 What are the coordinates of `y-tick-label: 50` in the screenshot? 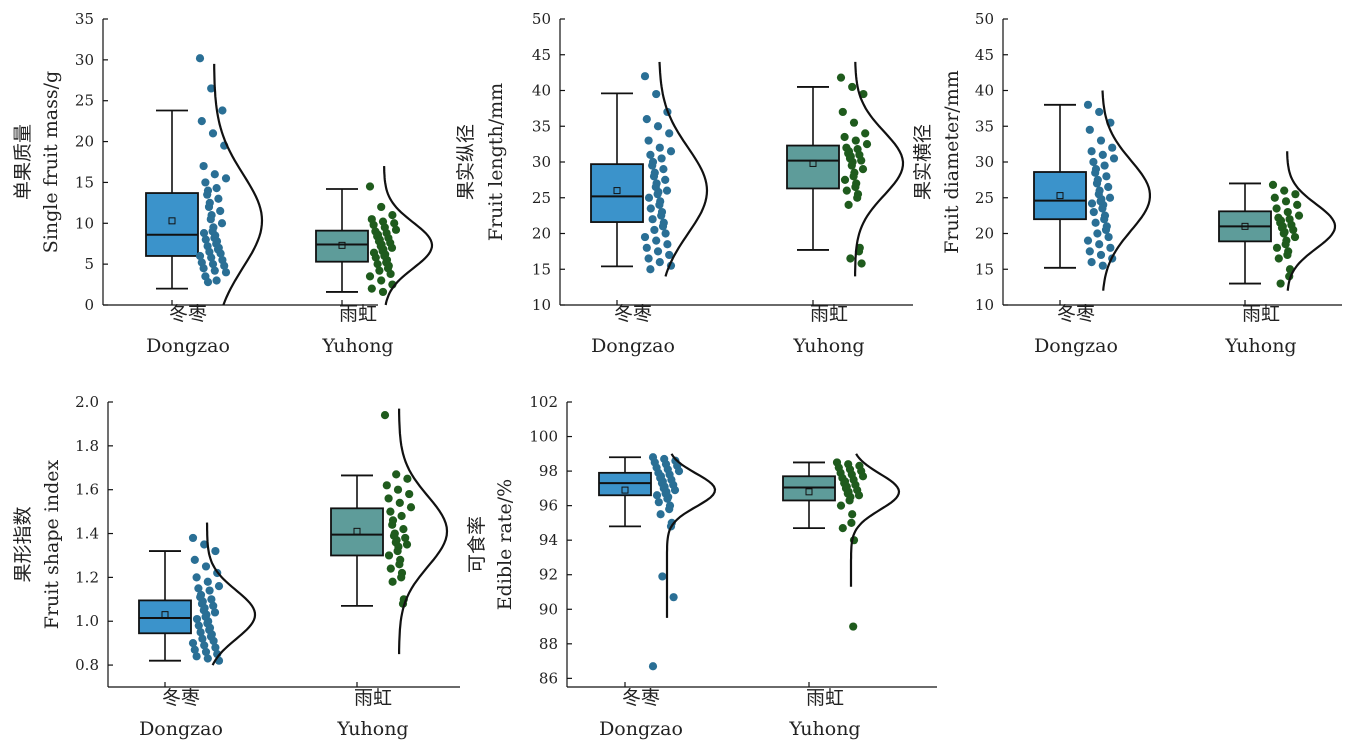 It's located at (541, 19).